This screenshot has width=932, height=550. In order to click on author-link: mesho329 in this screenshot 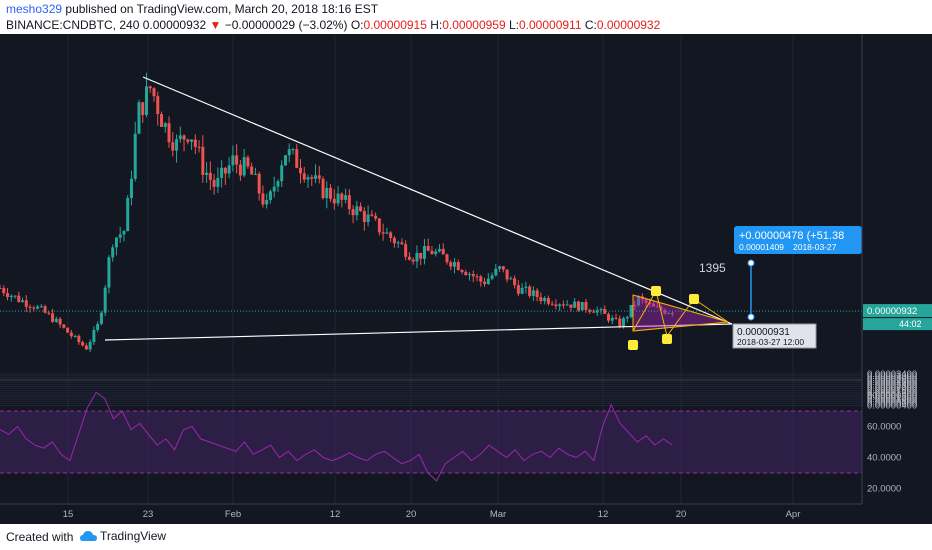, I will do `click(34, 9)`.